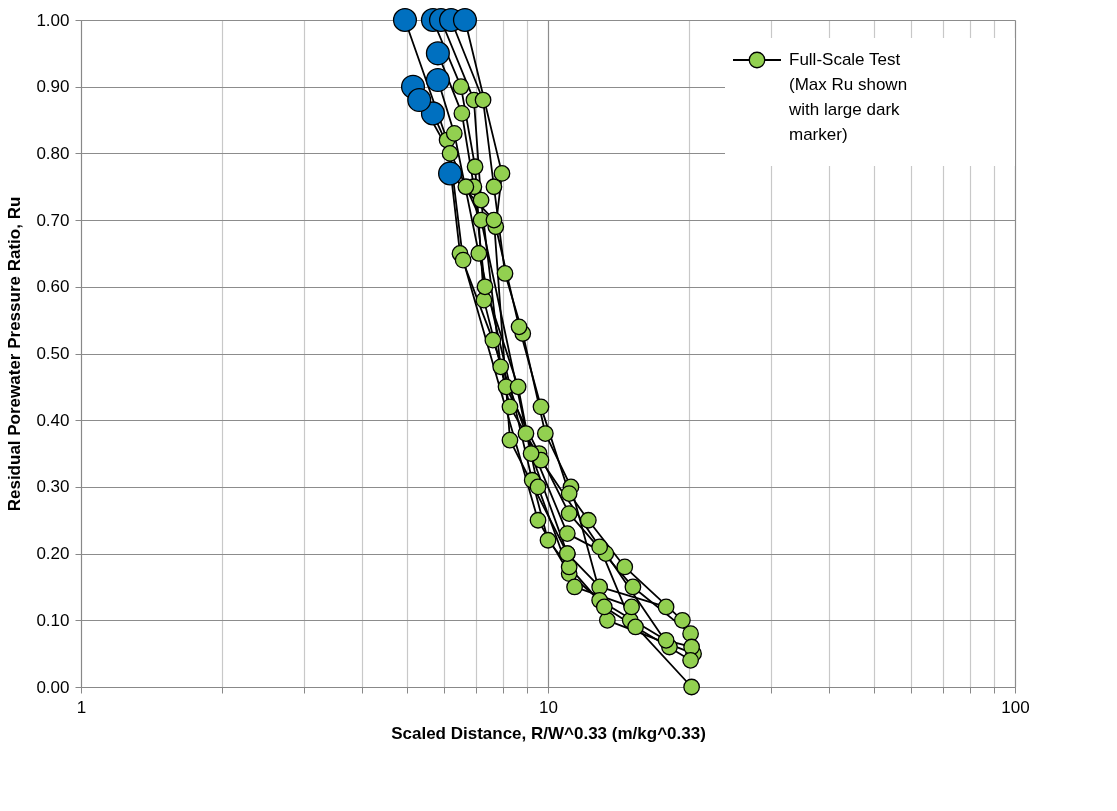  I want to click on y-tick-label: 0.60, so click(53, 287).